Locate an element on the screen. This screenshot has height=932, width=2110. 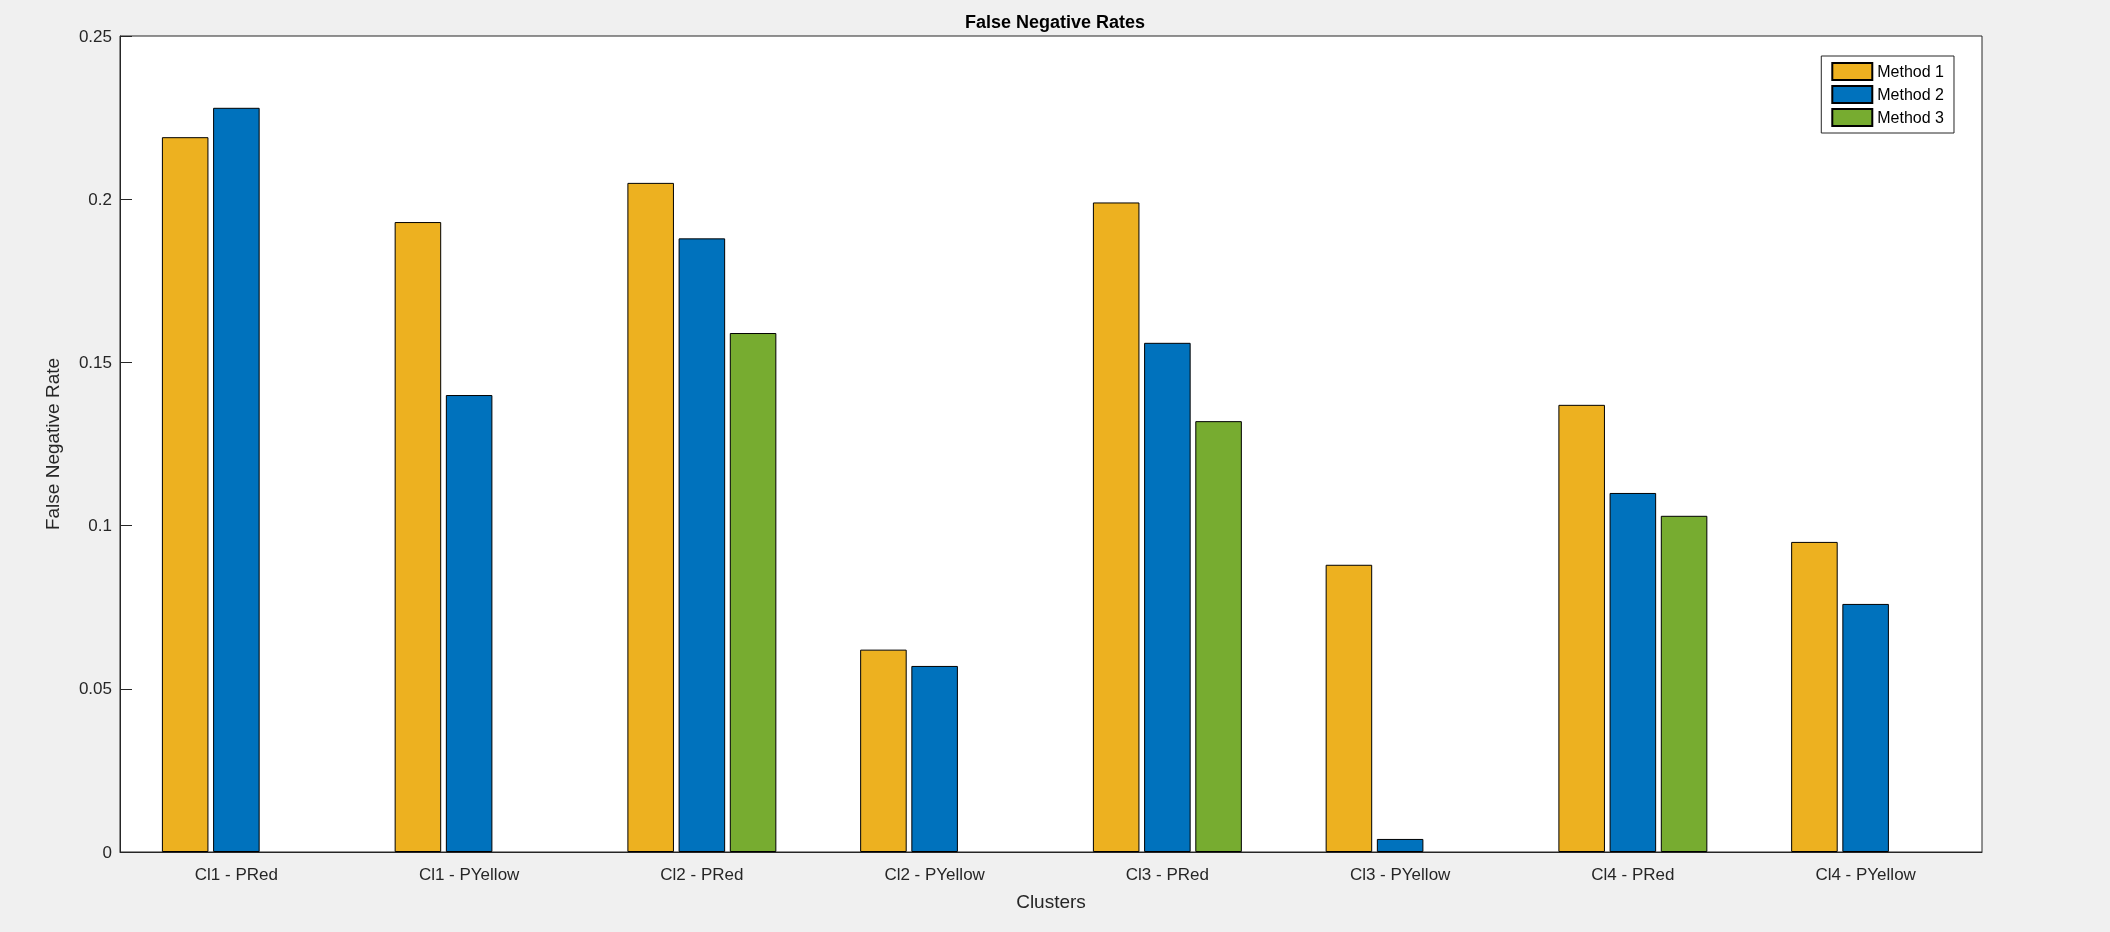
y-tick-label: 0.1 is located at coordinates (100, 526).